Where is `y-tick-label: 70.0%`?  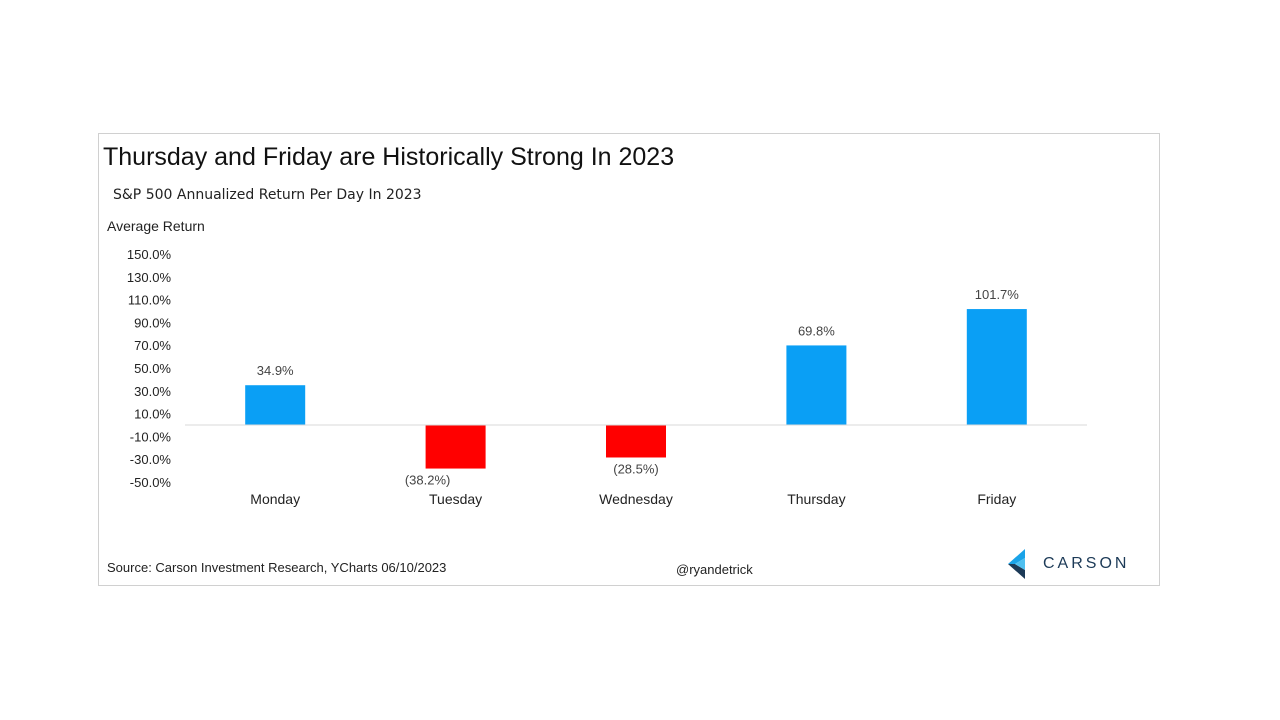 y-tick-label: 70.0% is located at coordinates (152, 345).